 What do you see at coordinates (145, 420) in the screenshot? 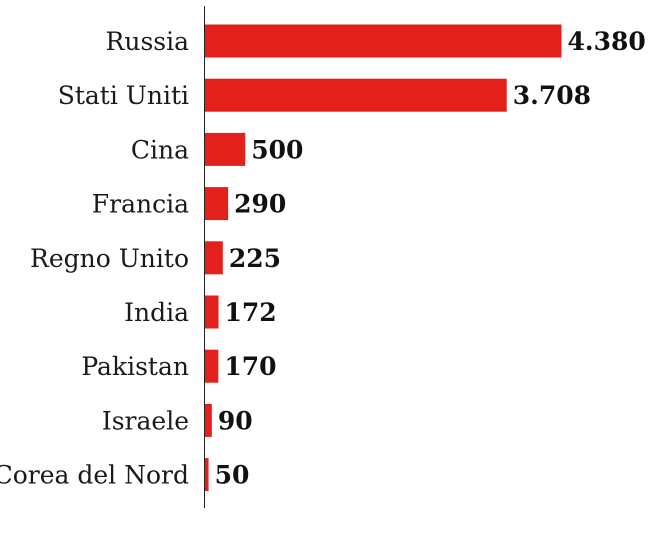
I see `category-label: Israele` at bounding box center [145, 420].